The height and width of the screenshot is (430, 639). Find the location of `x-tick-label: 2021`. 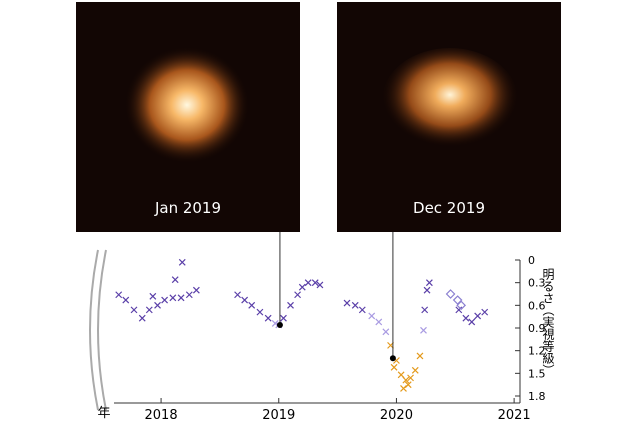

x-tick-label: 2021 is located at coordinates (514, 415).